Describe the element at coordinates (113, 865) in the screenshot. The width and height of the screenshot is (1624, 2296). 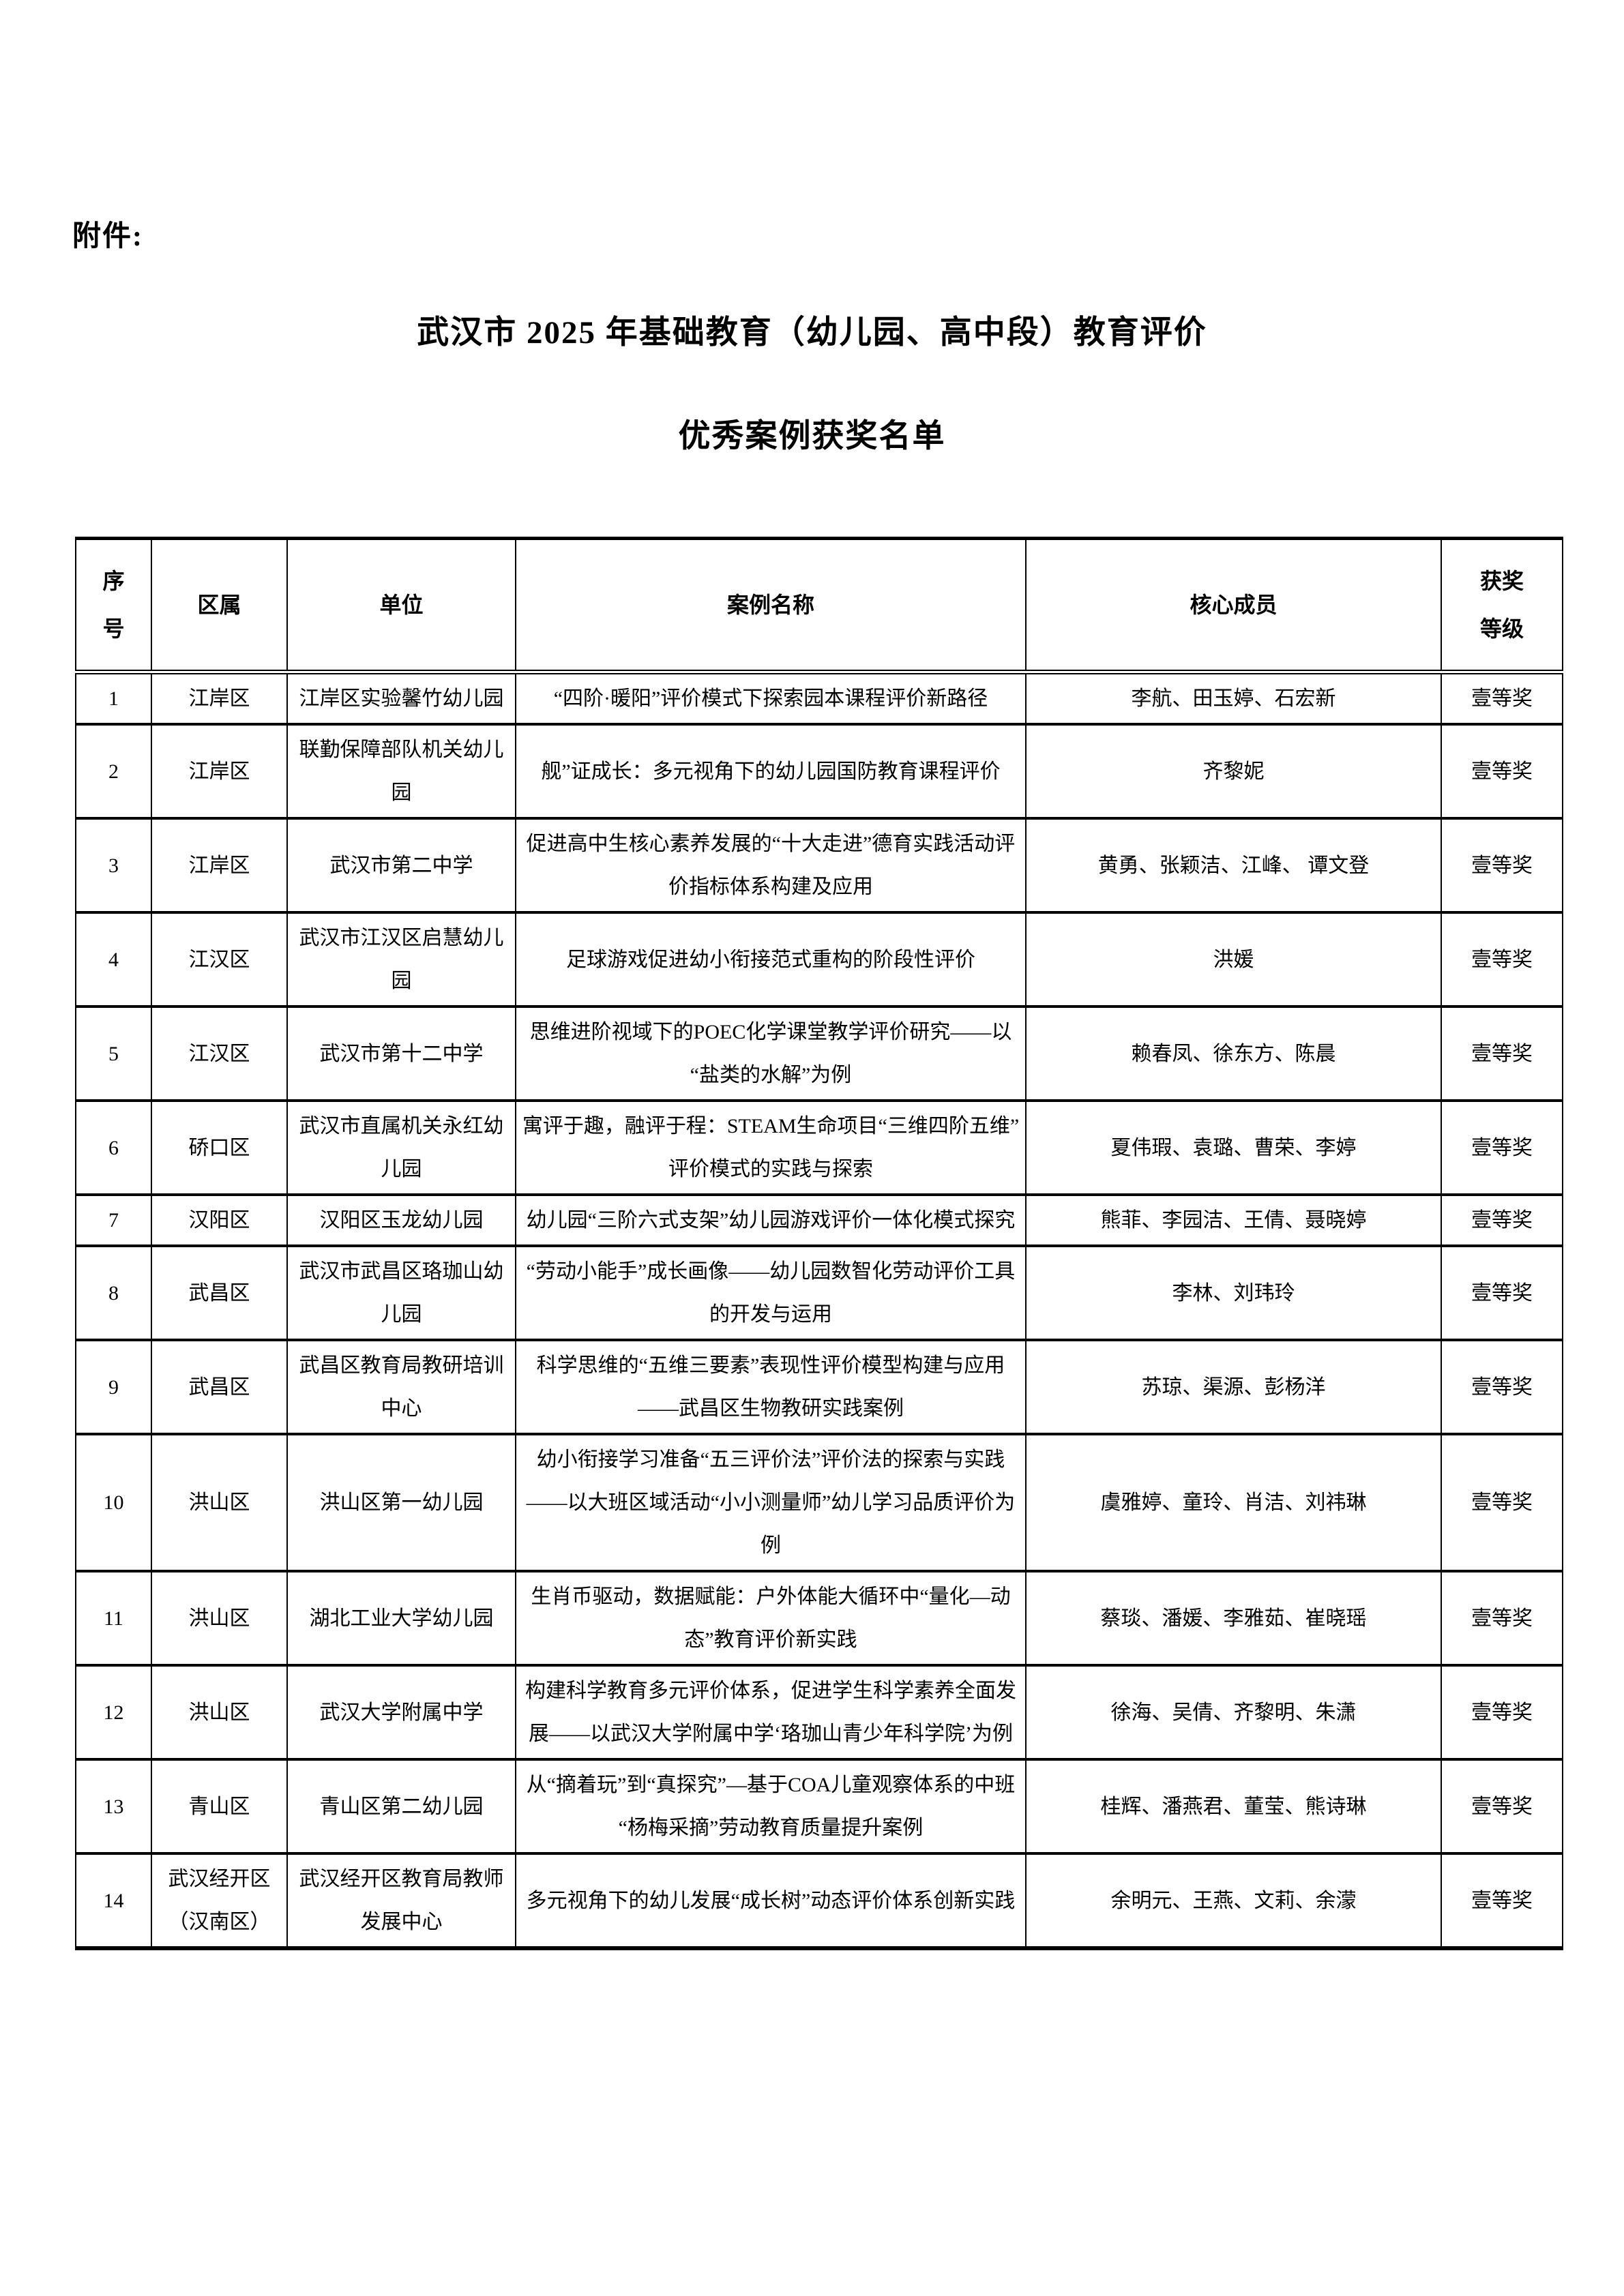
I see `cell-index: 3` at that location.